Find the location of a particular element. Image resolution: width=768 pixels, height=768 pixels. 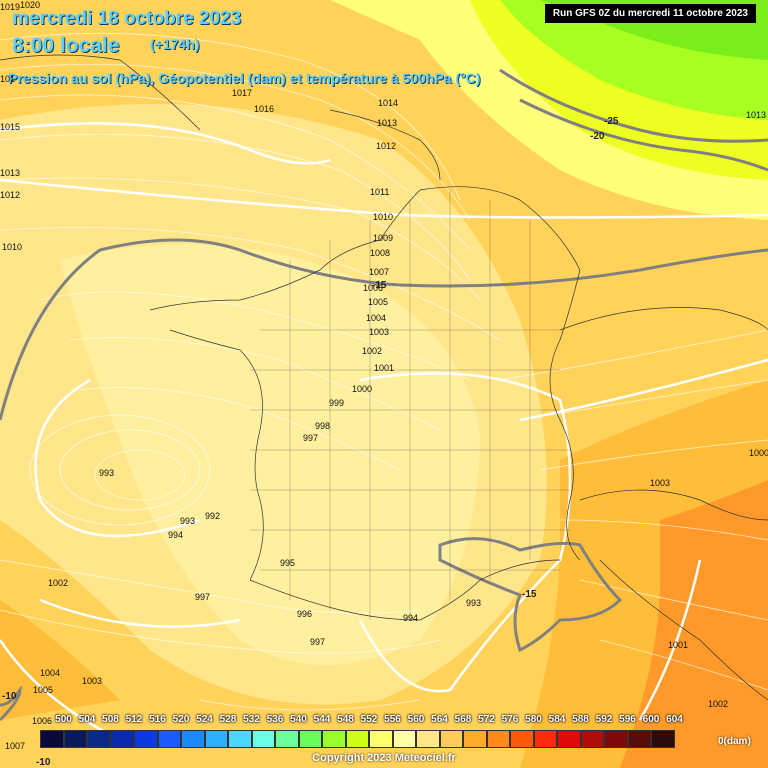

legend-unit: 0(dam) is located at coordinates (734, 741).